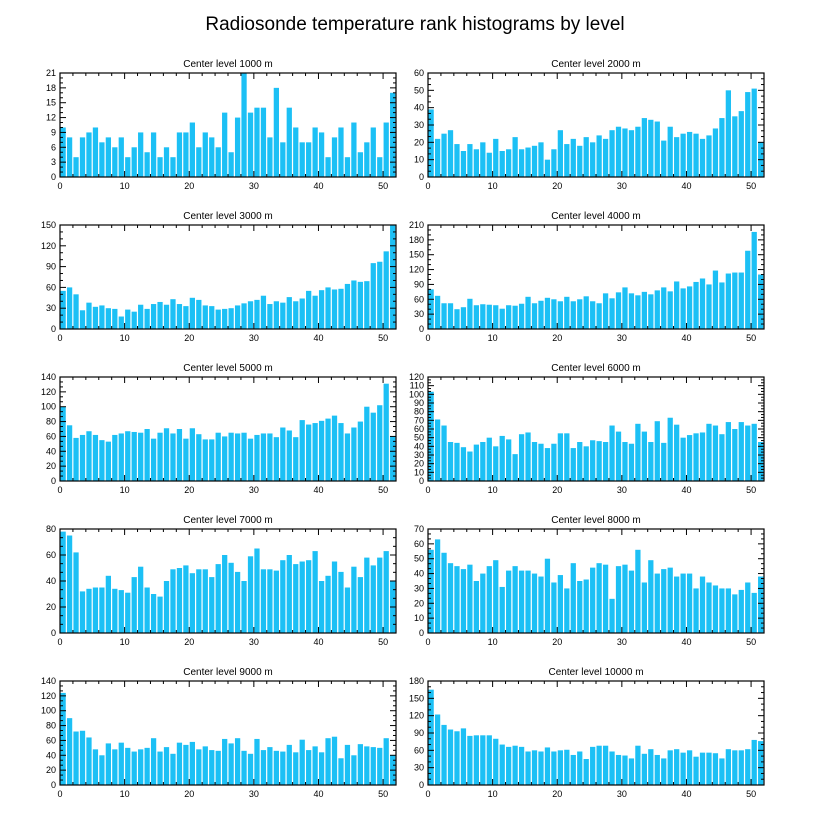  I want to click on y-tick-label: 0, so click(53, 481).